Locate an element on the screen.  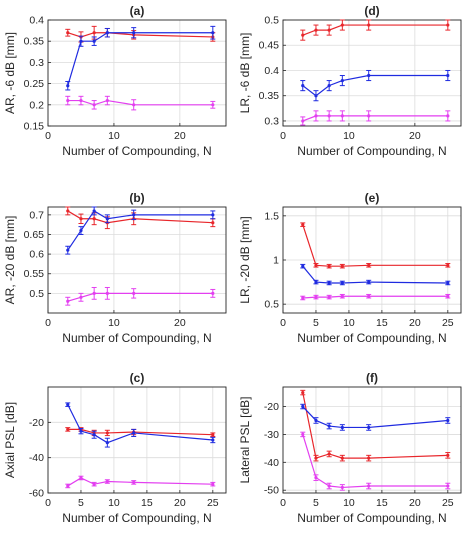
y-tick-label: -20 is located at coordinates (36, 423).